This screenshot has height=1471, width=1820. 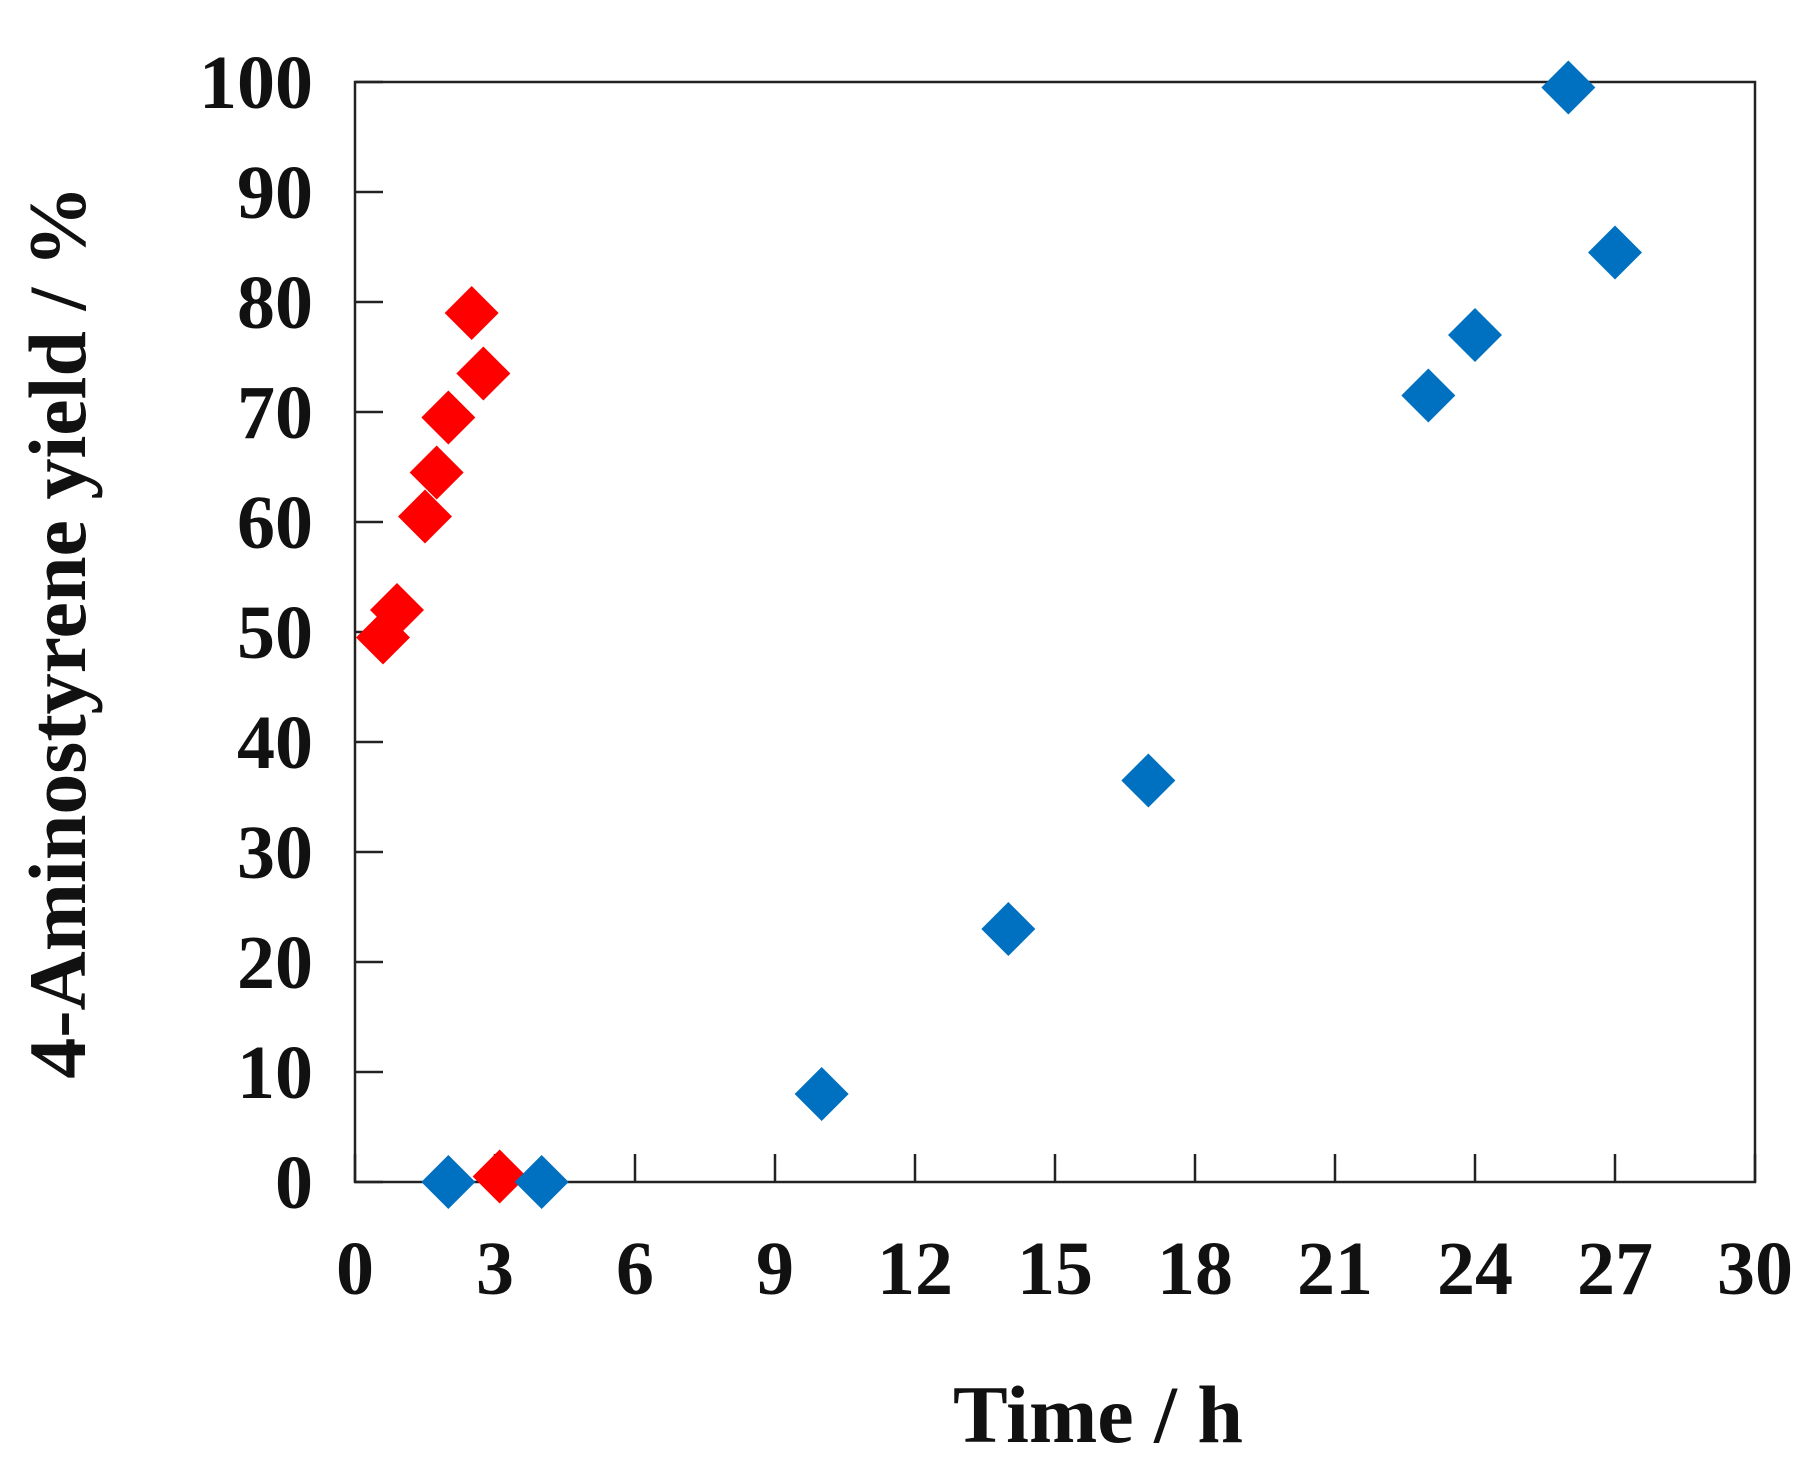 I want to click on y-axis: 0 10 20 30 40 50 60 70 80 90 100, so click(x=291, y=633).